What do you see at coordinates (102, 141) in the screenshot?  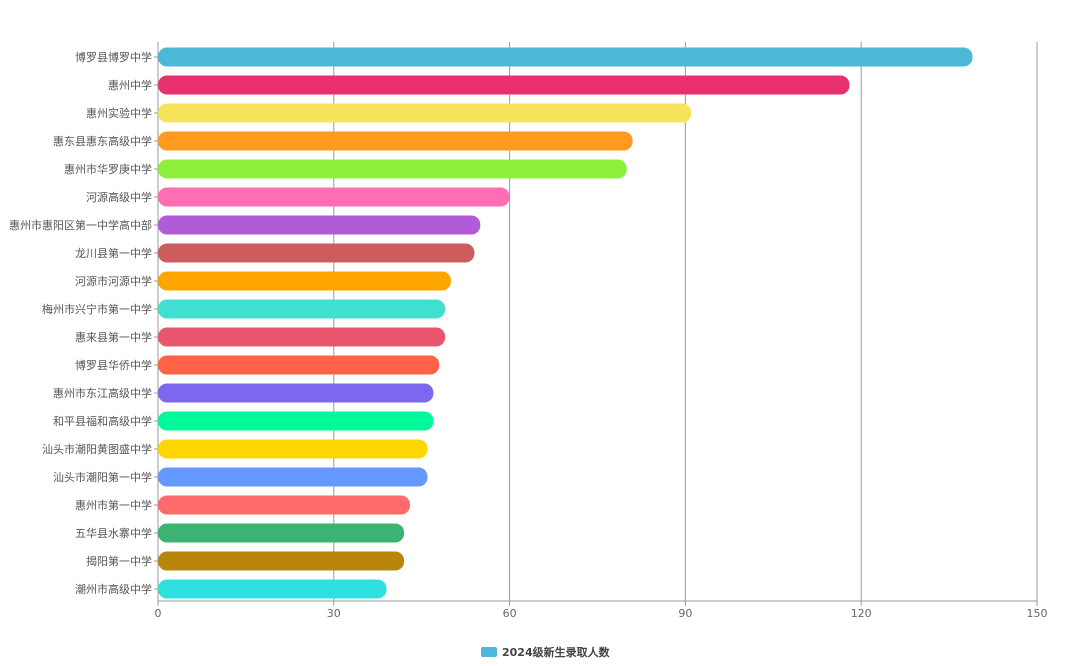 I see `category-label: 惠东县惠东高级中学` at bounding box center [102, 141].